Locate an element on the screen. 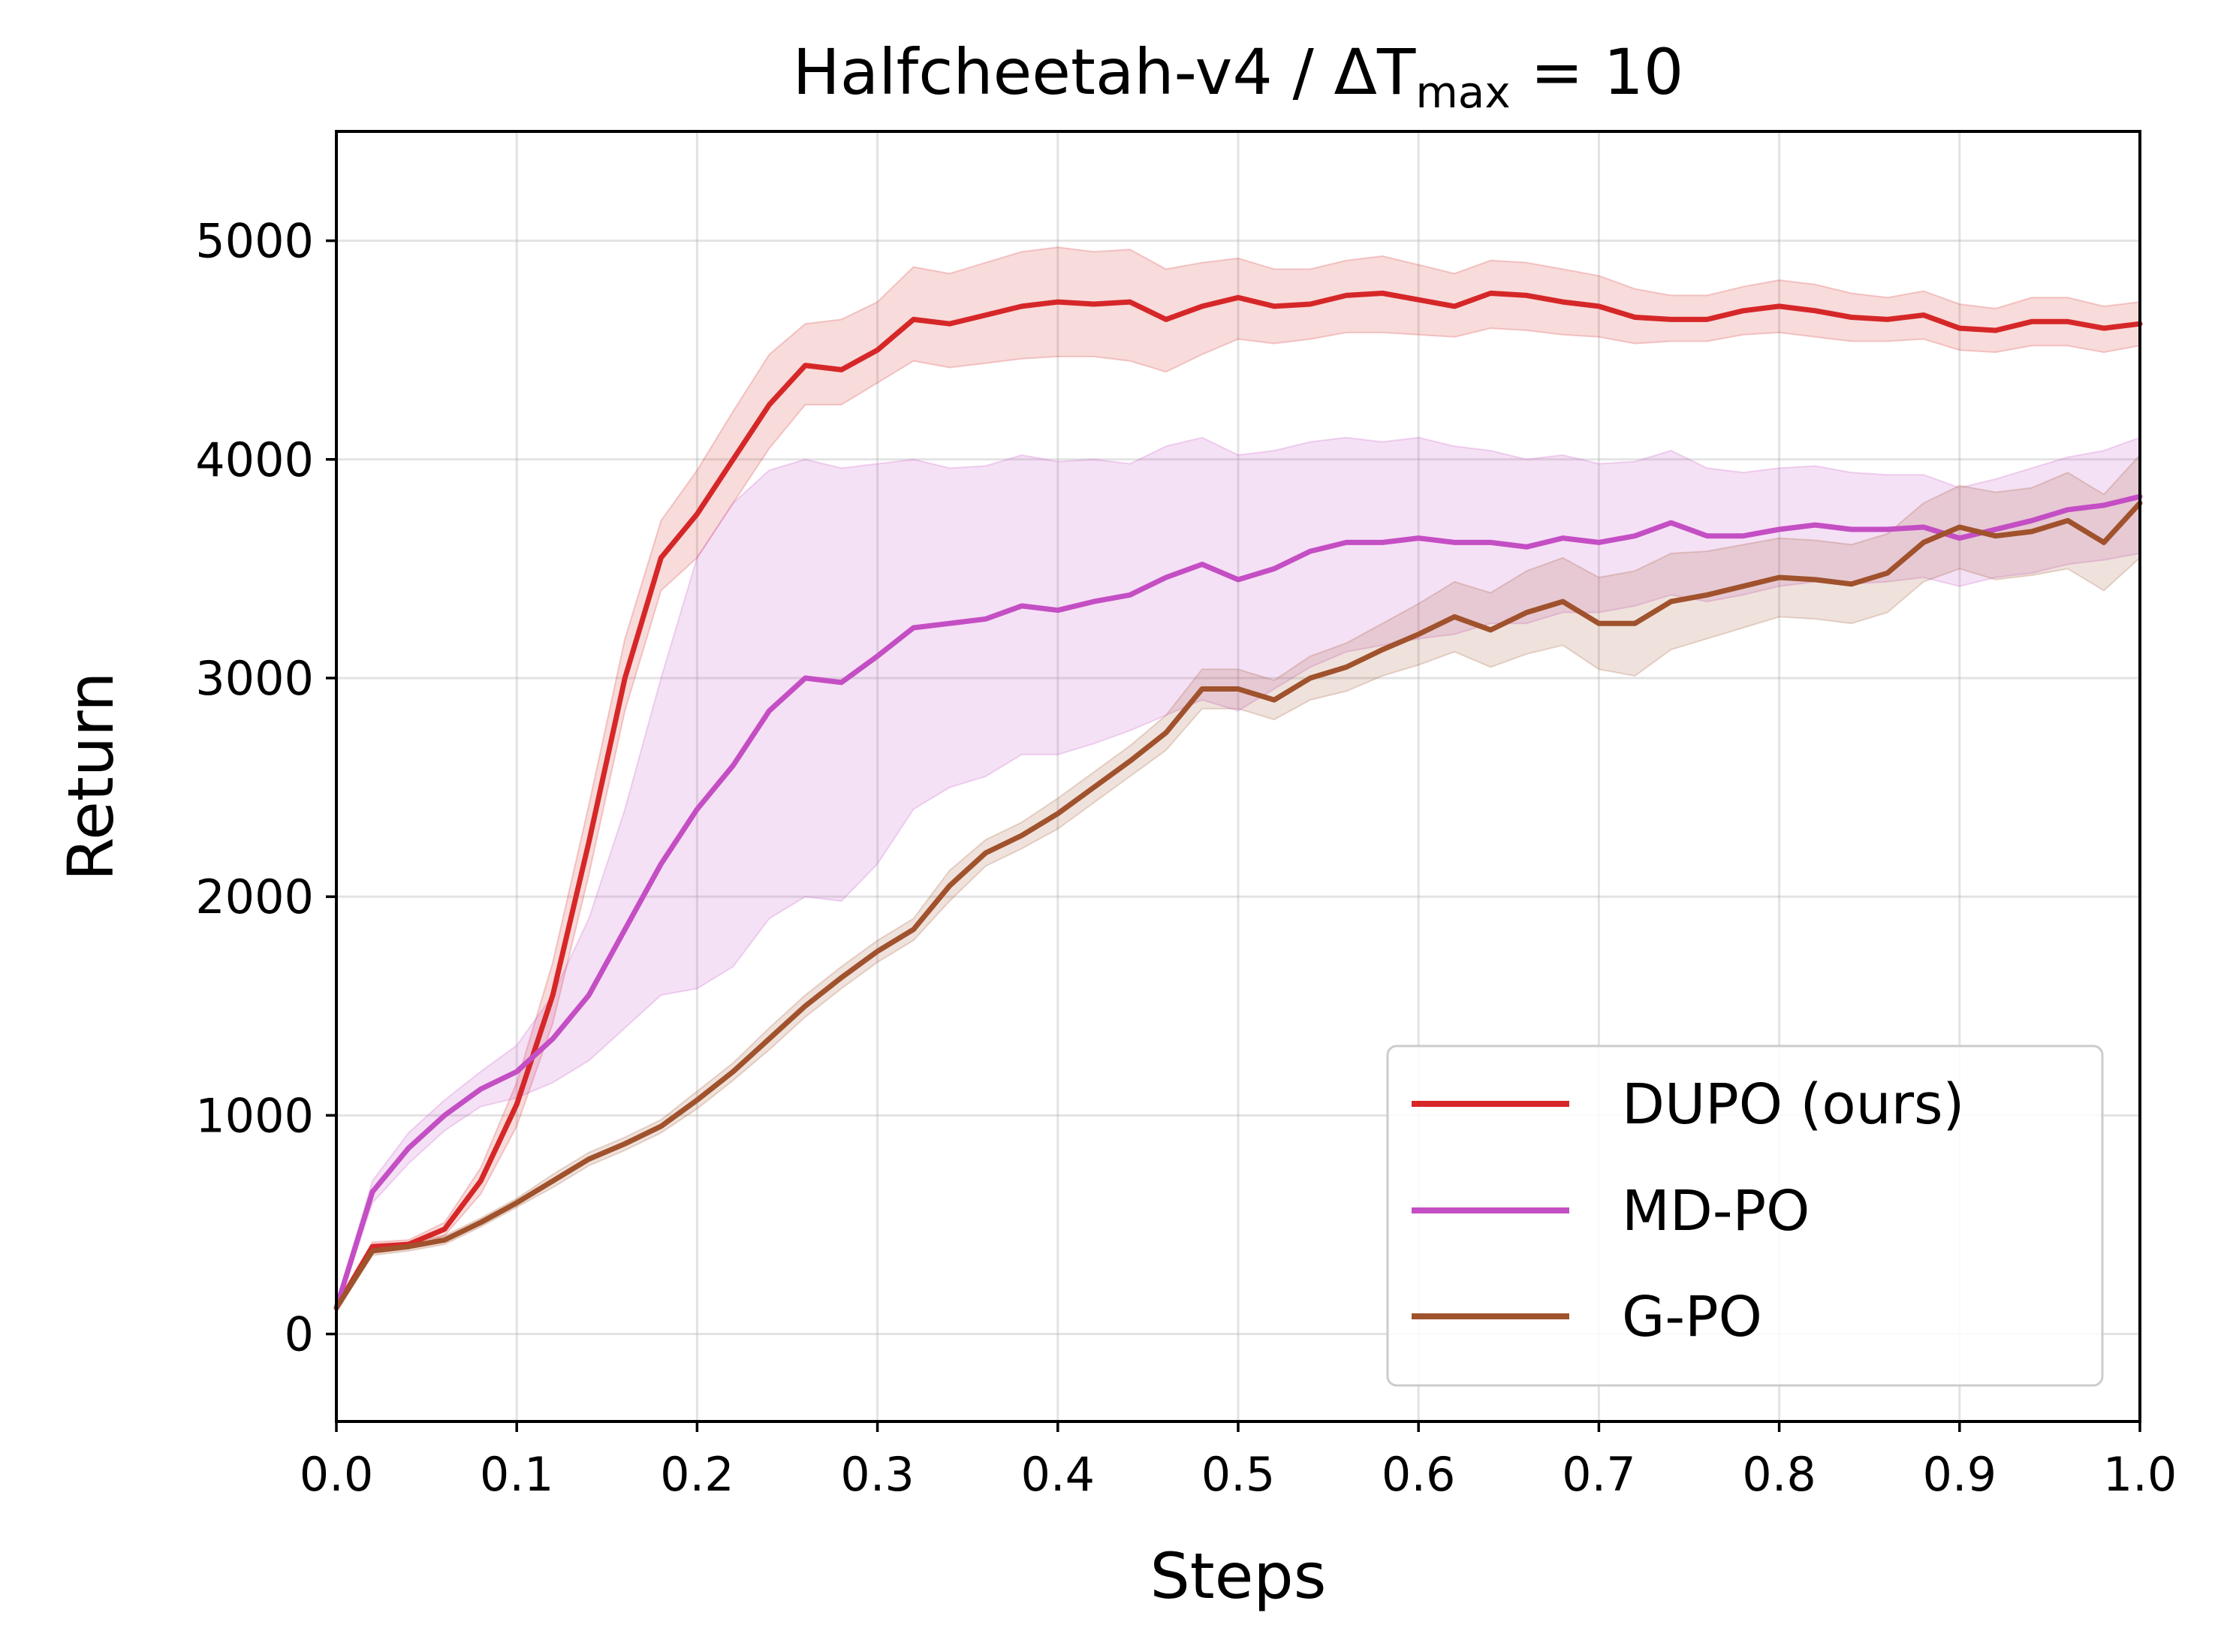  x-tick-label: 0.1 is located at coordinates (517, 1474).